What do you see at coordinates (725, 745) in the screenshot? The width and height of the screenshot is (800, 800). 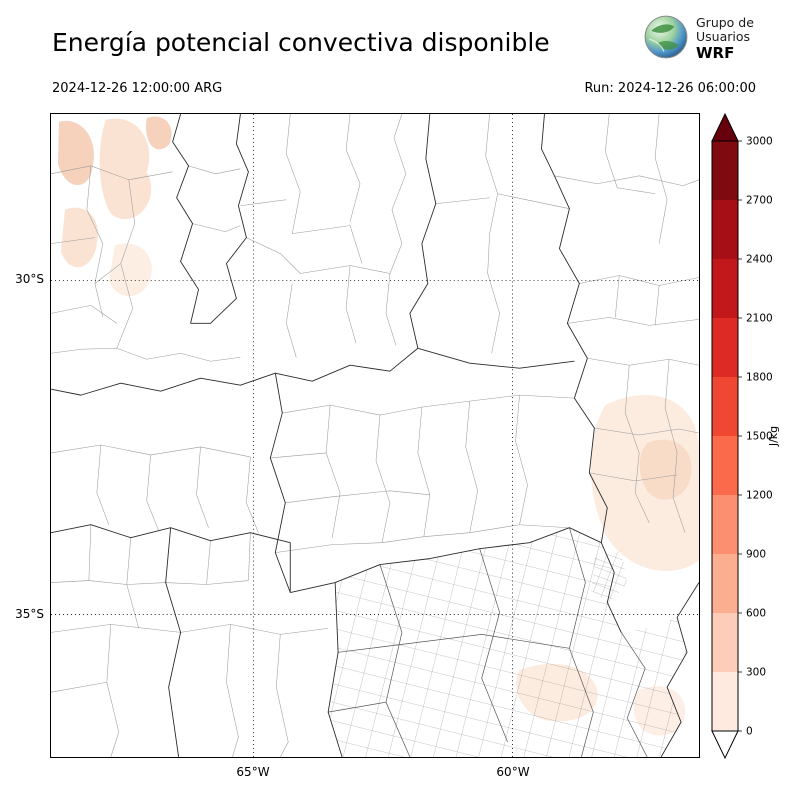 I see `colorbar-under-arrow` at bounding box center [725, 745].